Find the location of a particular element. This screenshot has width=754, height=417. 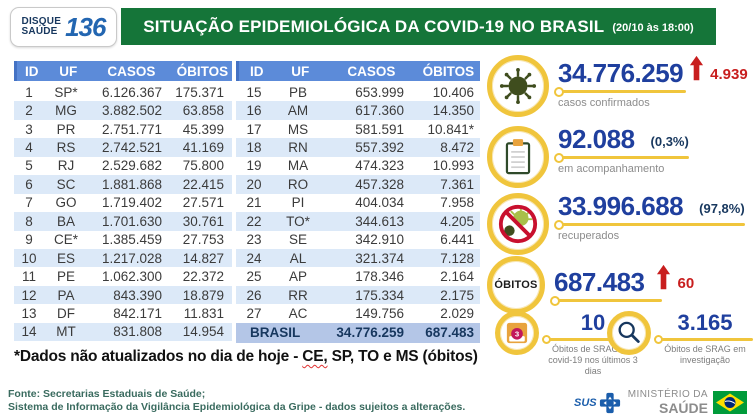

table-row: 27 AC 149.756 2.029 is located at coordinates (358, 313).